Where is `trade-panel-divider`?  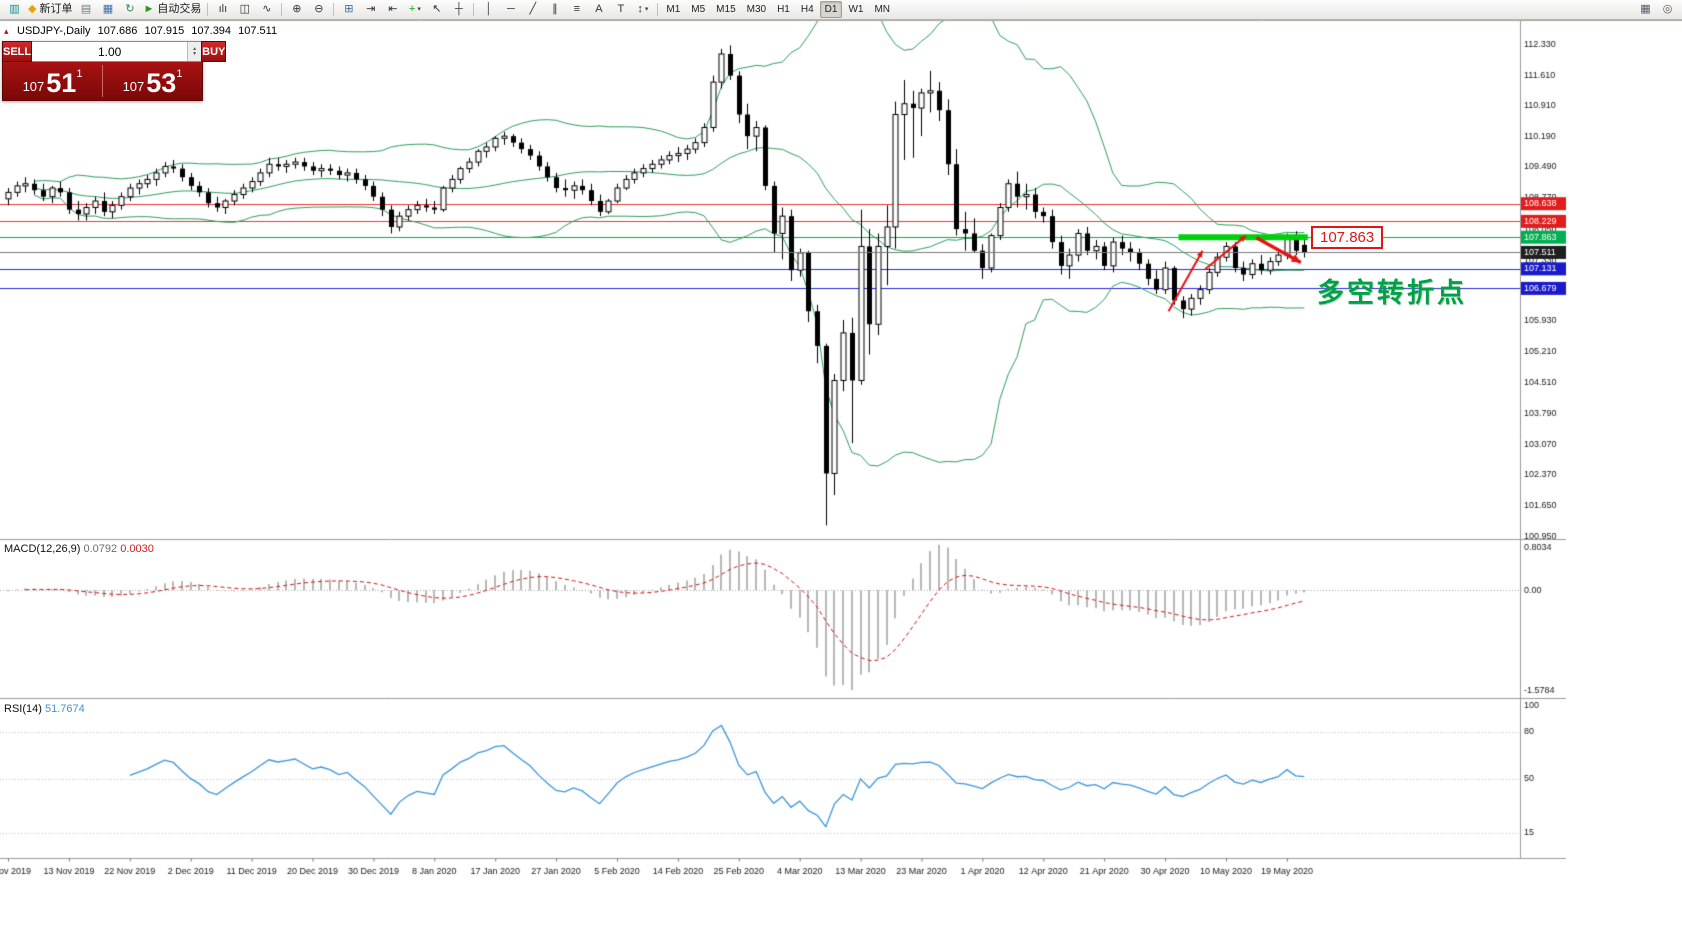 trade-panel-divider is located at coordinates (102, 81).